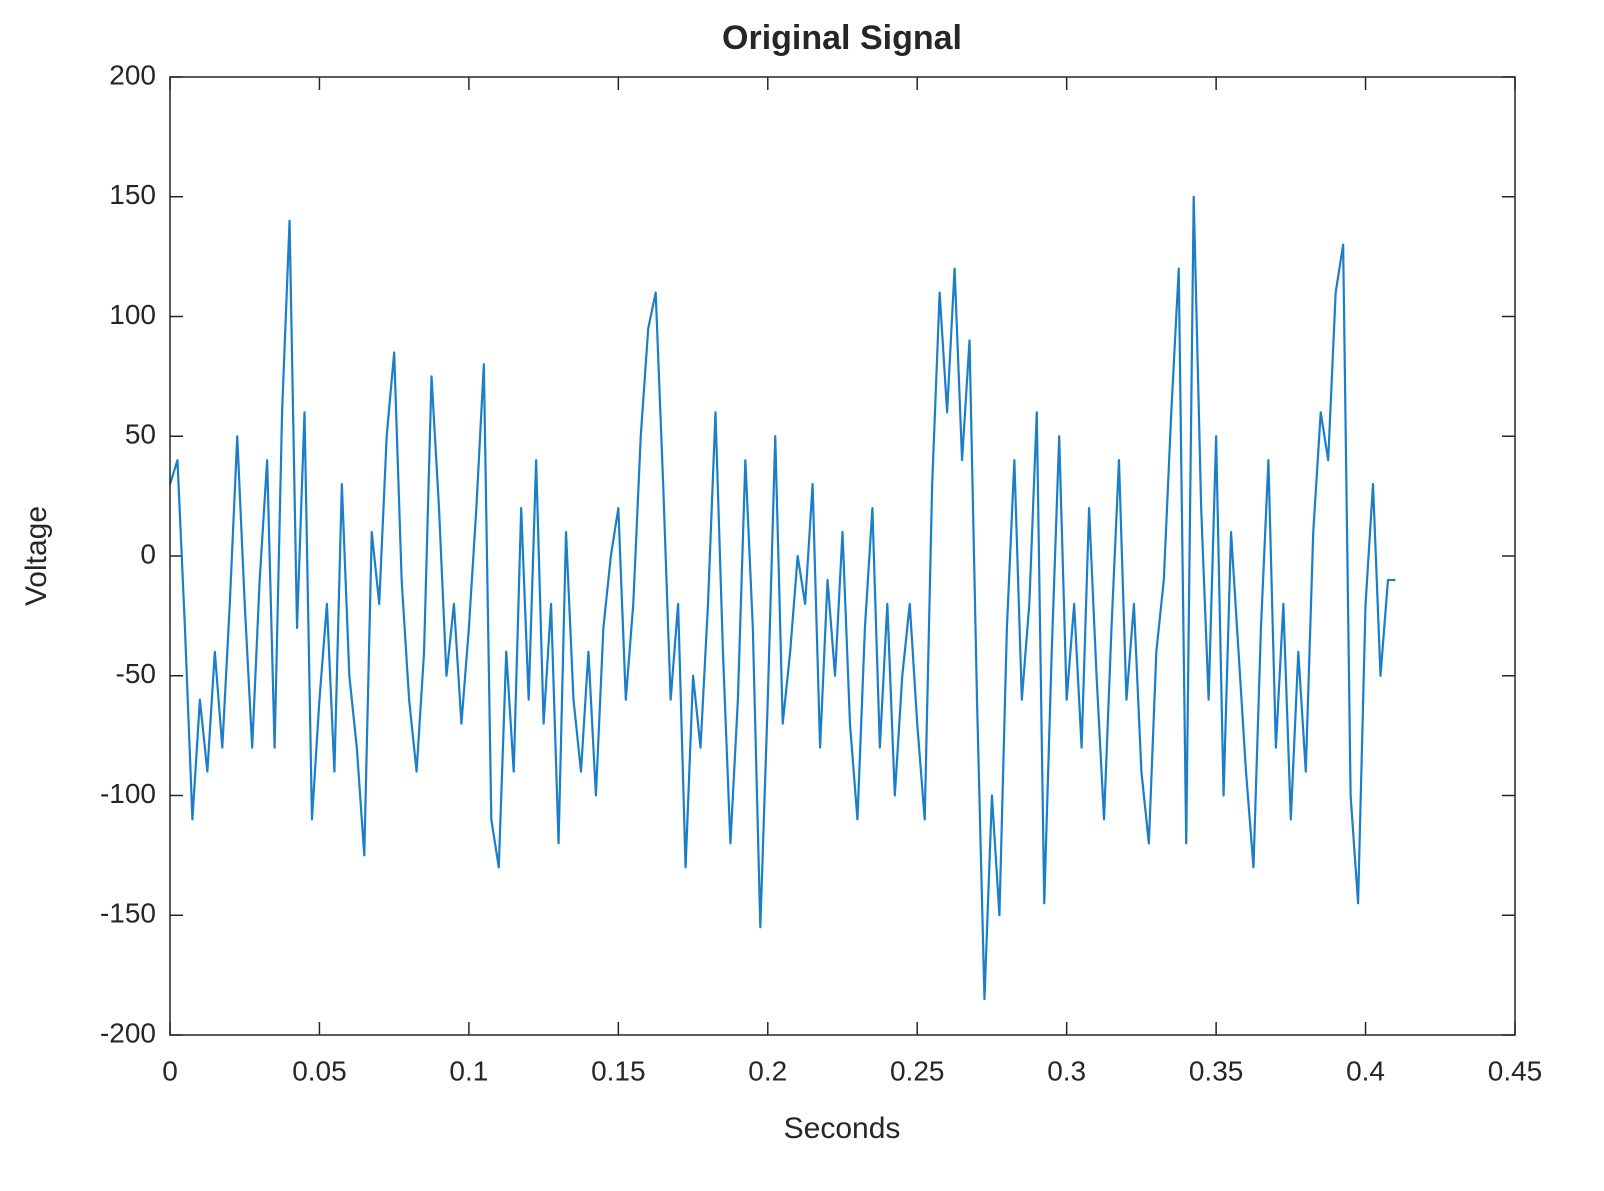 This screenshot has width=1604, height=1191. Describe the element at coordinates (128, 793) in the screenshot. I see `y-tick-label: -100` at that location.